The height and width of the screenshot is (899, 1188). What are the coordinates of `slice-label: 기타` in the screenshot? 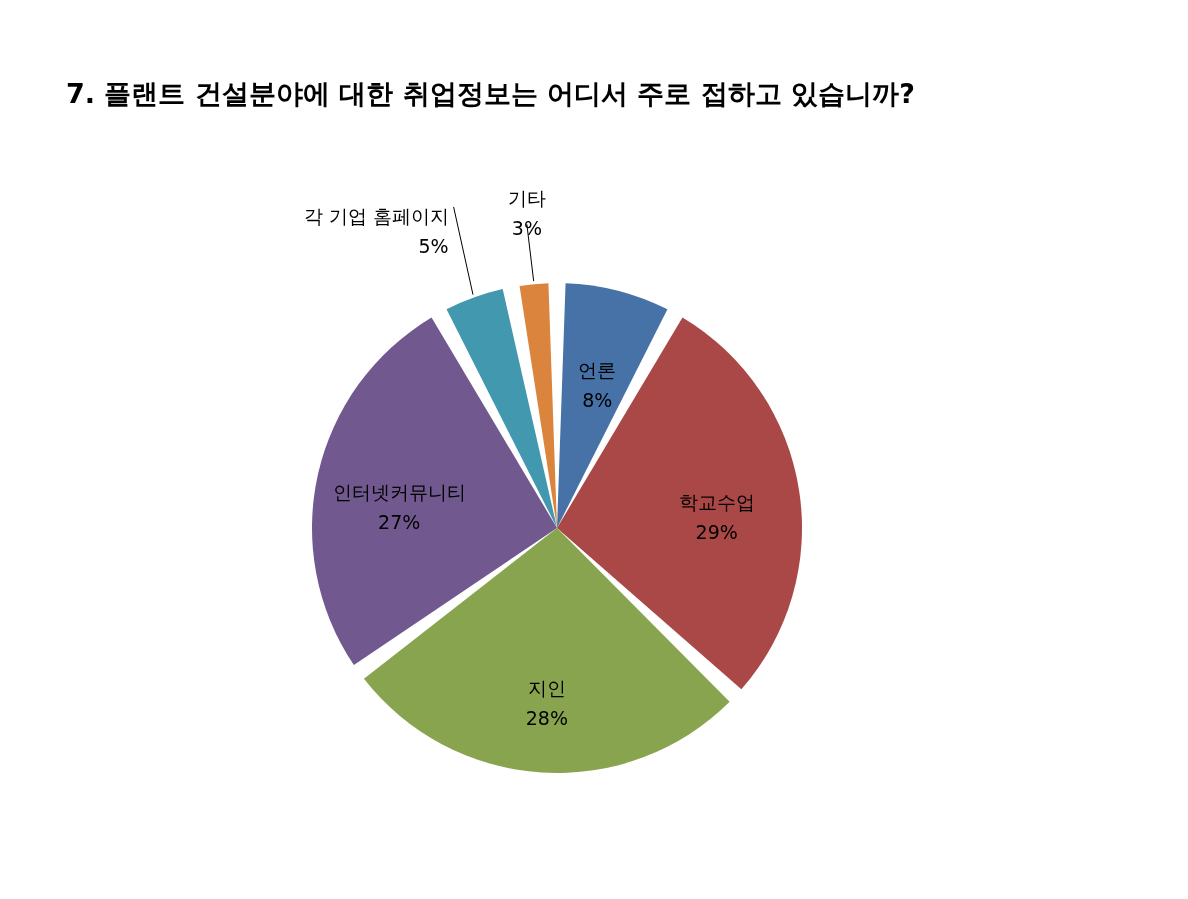 It's located at (526, 198).